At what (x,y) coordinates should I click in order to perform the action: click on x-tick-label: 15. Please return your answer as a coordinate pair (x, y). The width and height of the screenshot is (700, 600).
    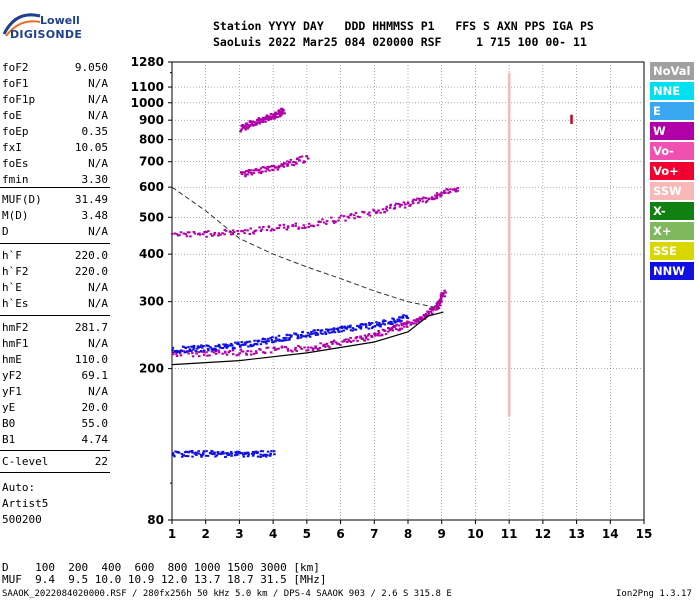
    Looking at the image, I should click on (644, 534).